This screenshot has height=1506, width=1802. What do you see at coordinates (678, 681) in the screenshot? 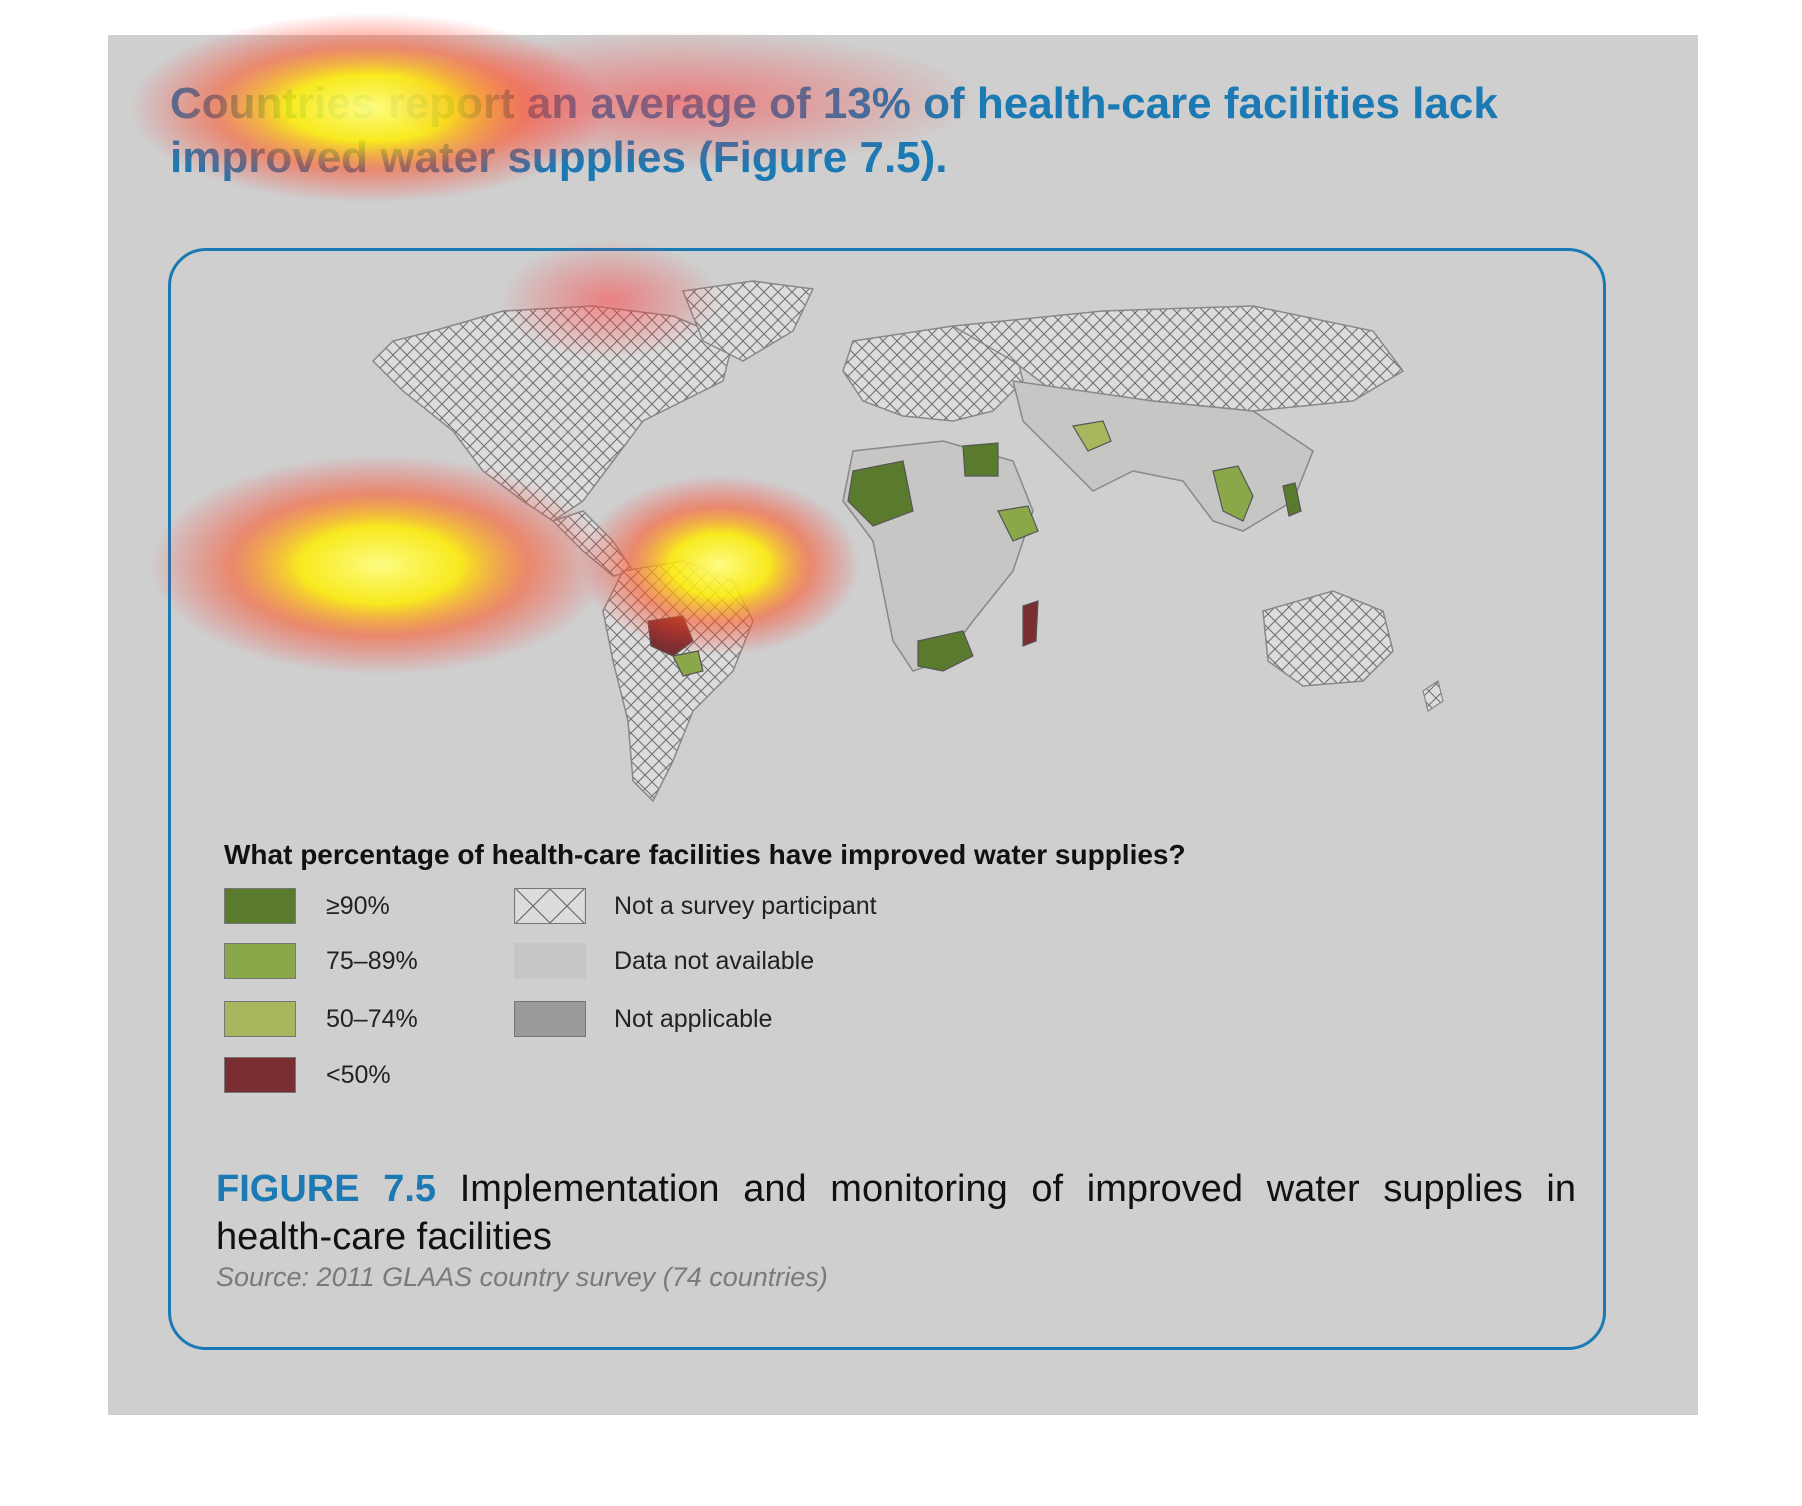
I see `south-america` at bounding box center [678, 681].